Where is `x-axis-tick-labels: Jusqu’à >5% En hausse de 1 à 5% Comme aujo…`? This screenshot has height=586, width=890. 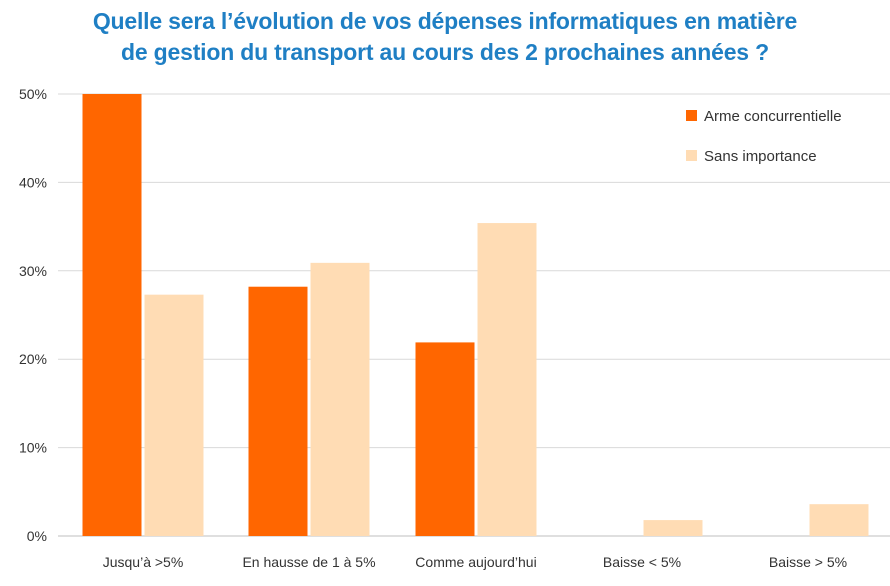 x-axis-tick-labels: Jusqu’à >5% En hausse de 1 à 5% Comme aujo… is located at coordinates (475, 562).